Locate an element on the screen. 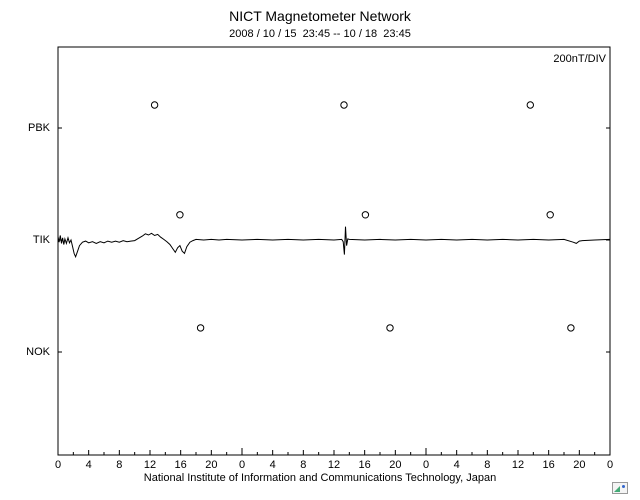  corner-logo-dot is located at coordinates (623, 486).